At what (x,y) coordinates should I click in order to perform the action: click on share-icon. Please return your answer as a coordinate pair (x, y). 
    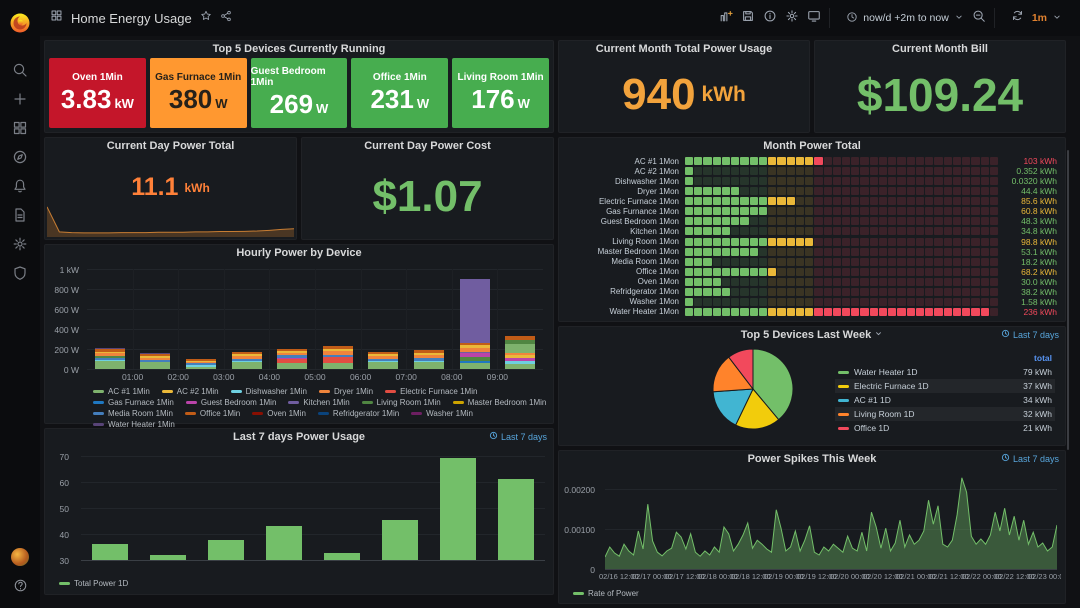
    Looking at the image, I should click on (226, 18).